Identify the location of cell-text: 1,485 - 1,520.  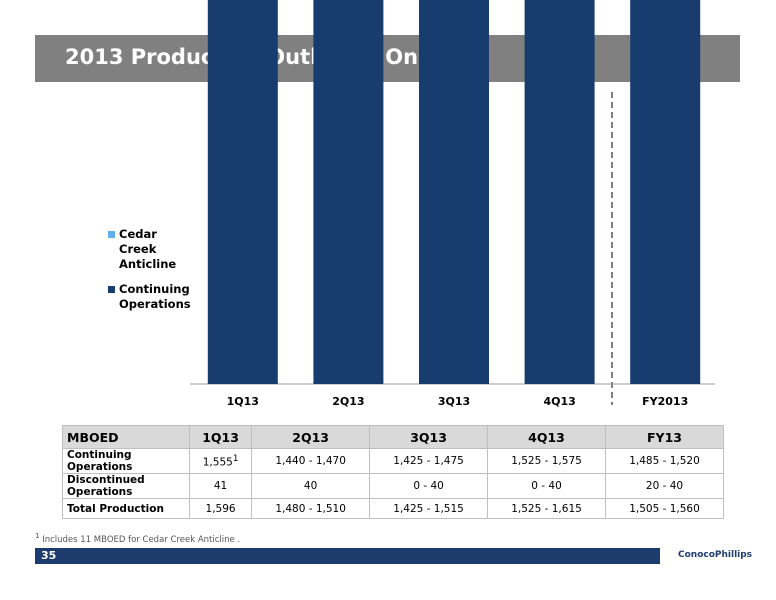
(664, 461).